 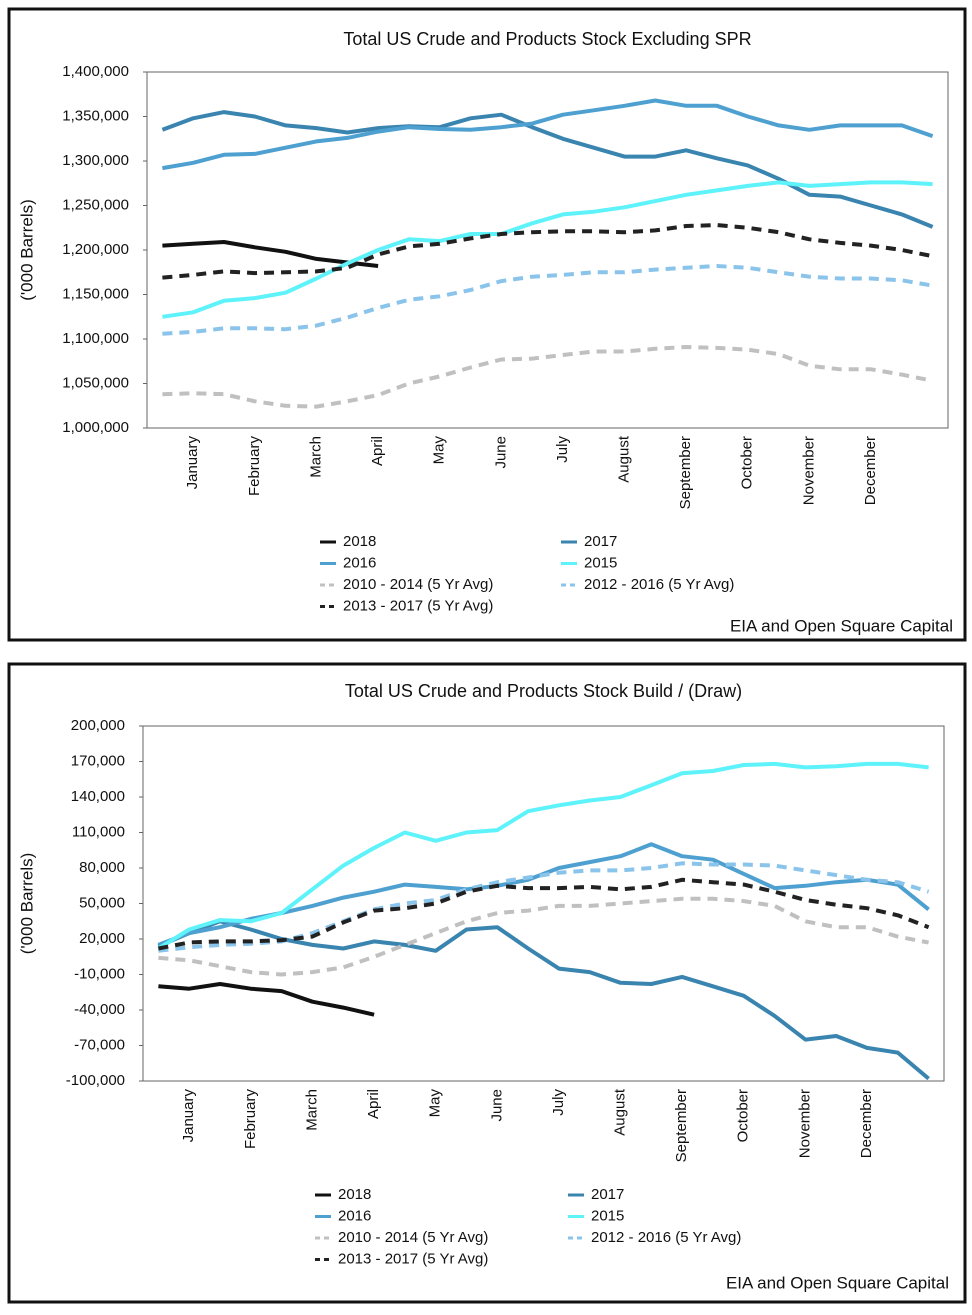 I want to click on y-tick-label: 1,050,000, so click(x=95, y=382).